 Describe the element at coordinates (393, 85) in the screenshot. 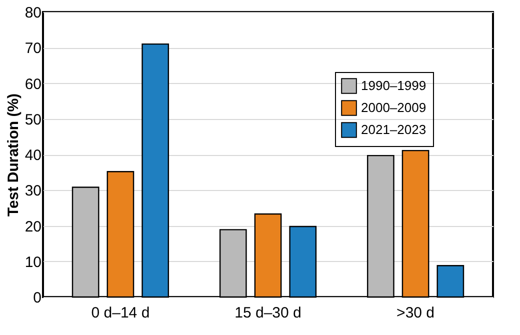

I see `legend-label: 1990–1999` at that location.